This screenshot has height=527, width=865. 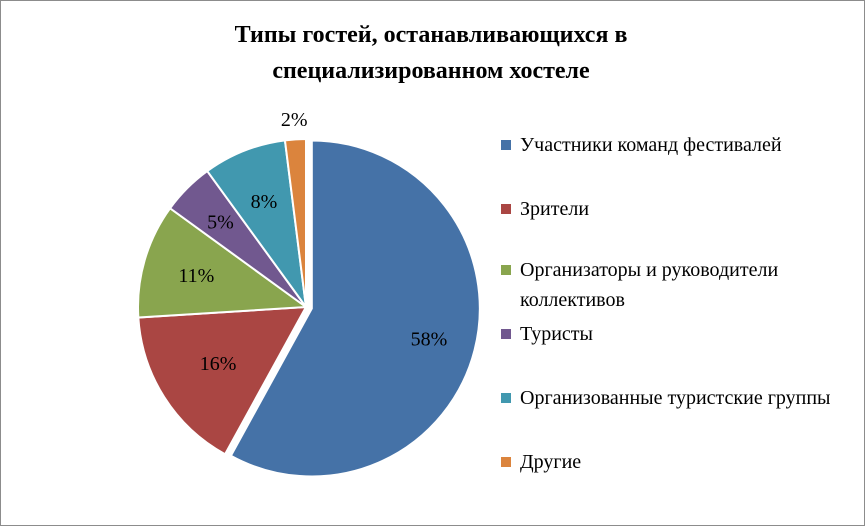 I want to click on data-label: 11%, so click(x=196, y=276).